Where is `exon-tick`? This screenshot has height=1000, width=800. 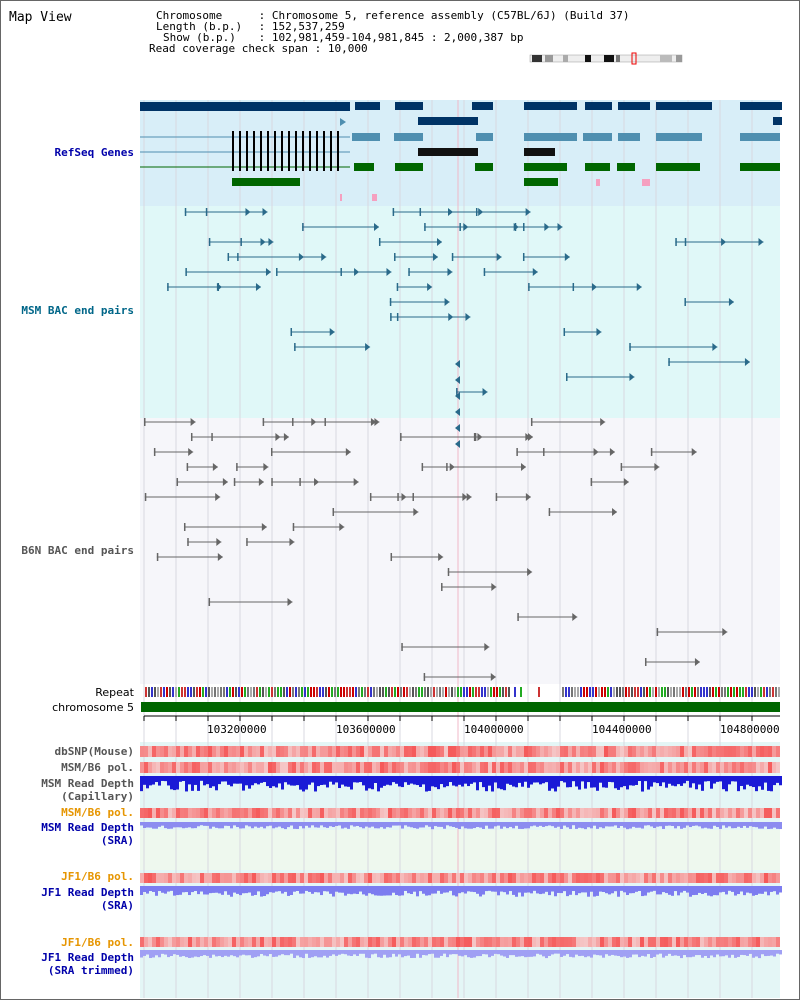
exon-tick is located at coordinates (303, 151).